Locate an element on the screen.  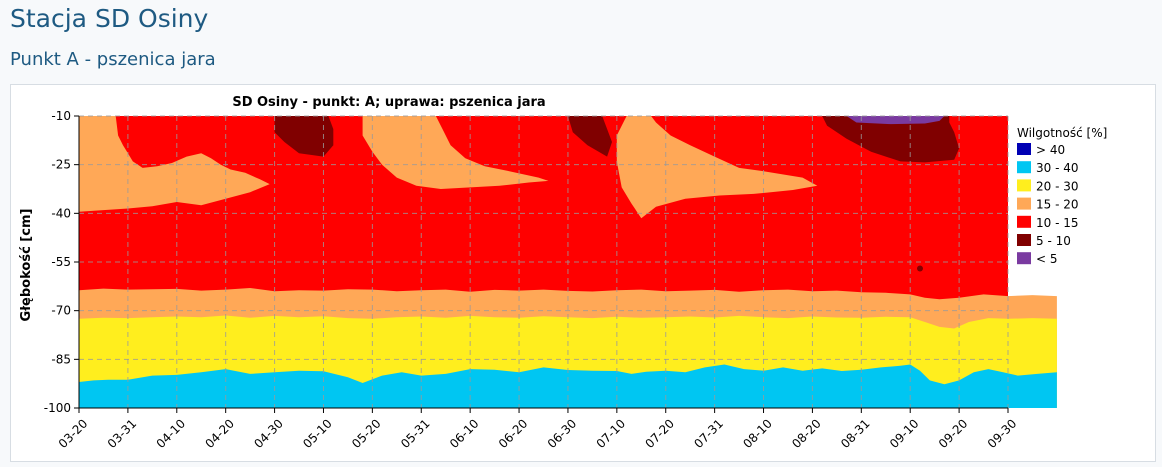
x-tick-label: 09-30 is located at coordinates (1002, 433).